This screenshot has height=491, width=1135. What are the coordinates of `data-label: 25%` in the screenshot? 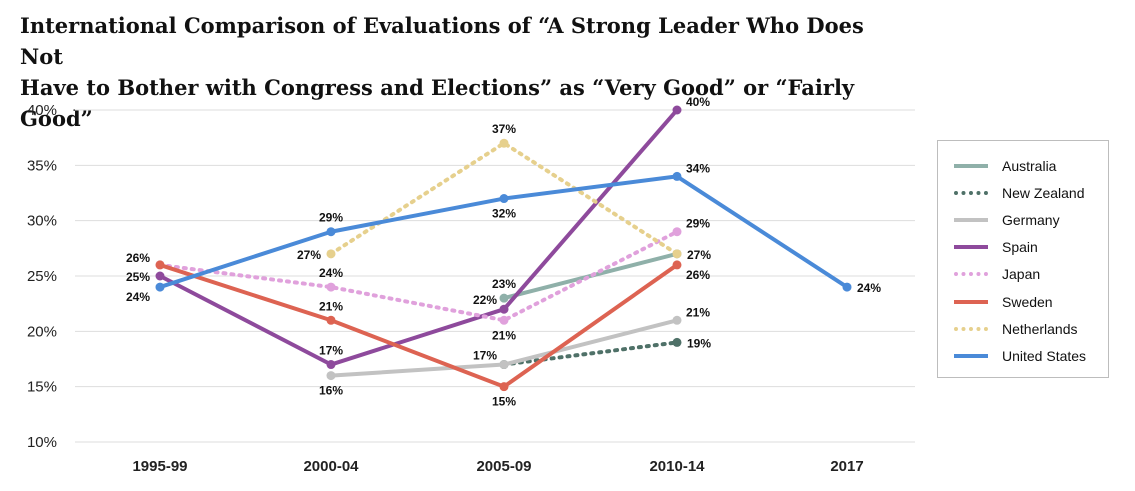 It's located at (138, 277).